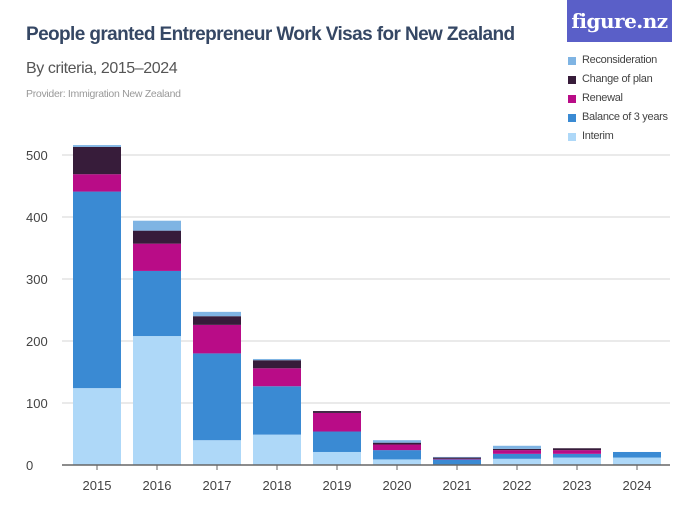  Describe the element at coordinates (577, 485) in the screenshot. I see `x-tick-label: 2023` at that location.